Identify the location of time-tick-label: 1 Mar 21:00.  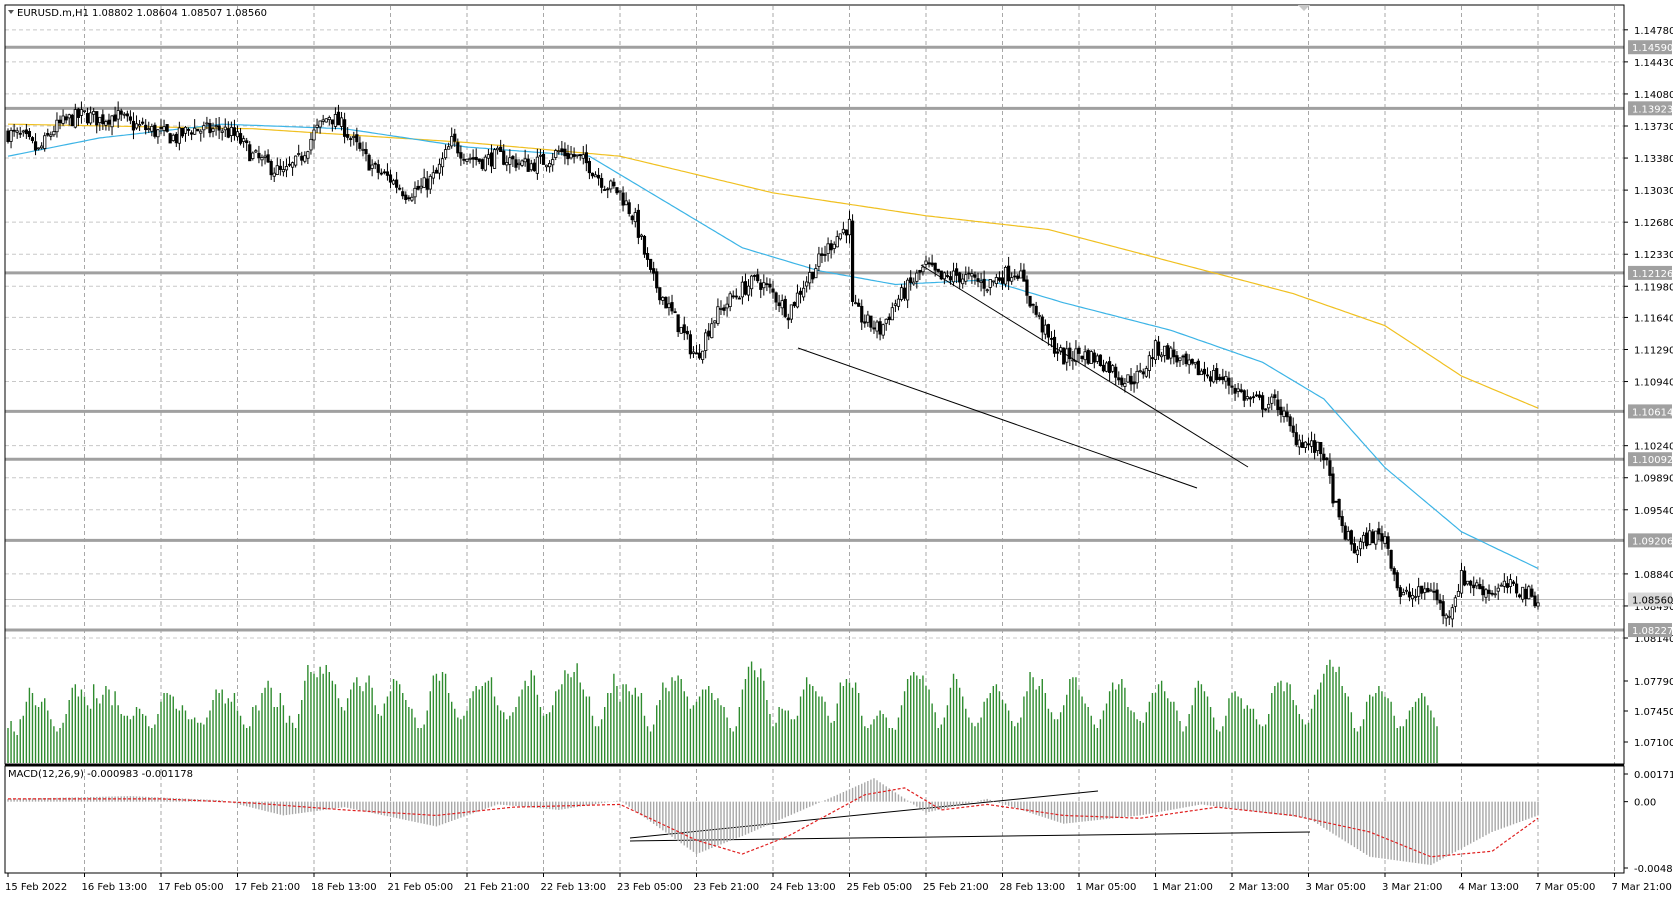
(1183, 887).